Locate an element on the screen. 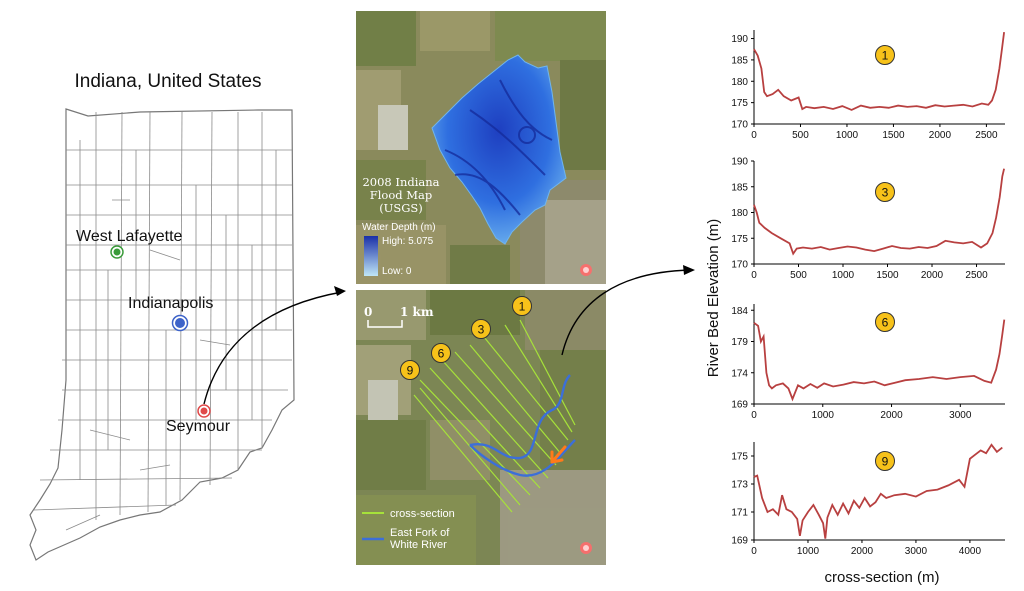 Image resolution: width=1024 pixels, height=591 pixels. profile-chart-3: 170 175 180 185 190 0 500 1000 1500 2000 2500 3 is located at coordinates (868, 219).